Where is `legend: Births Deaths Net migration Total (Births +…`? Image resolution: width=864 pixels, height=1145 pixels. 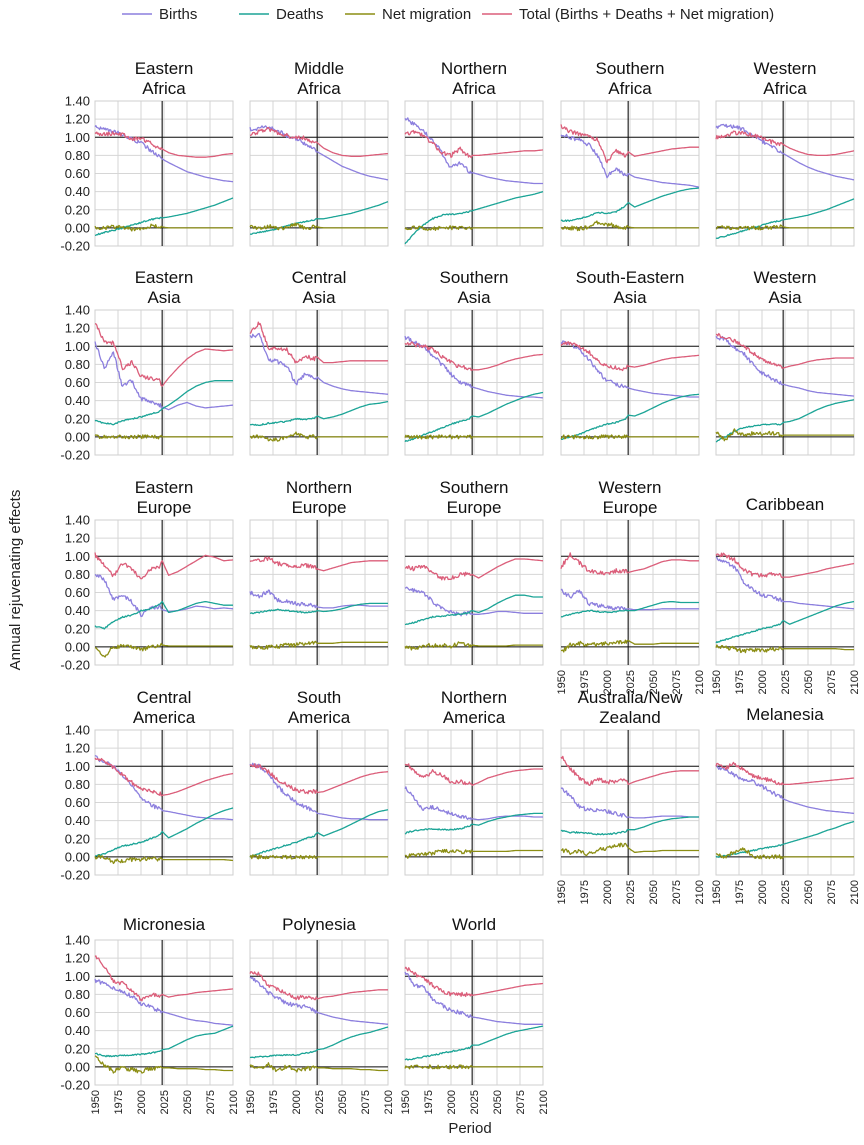 legend: Births Deaths Net migration Total (Births +… is located at coordinates (448, 14).